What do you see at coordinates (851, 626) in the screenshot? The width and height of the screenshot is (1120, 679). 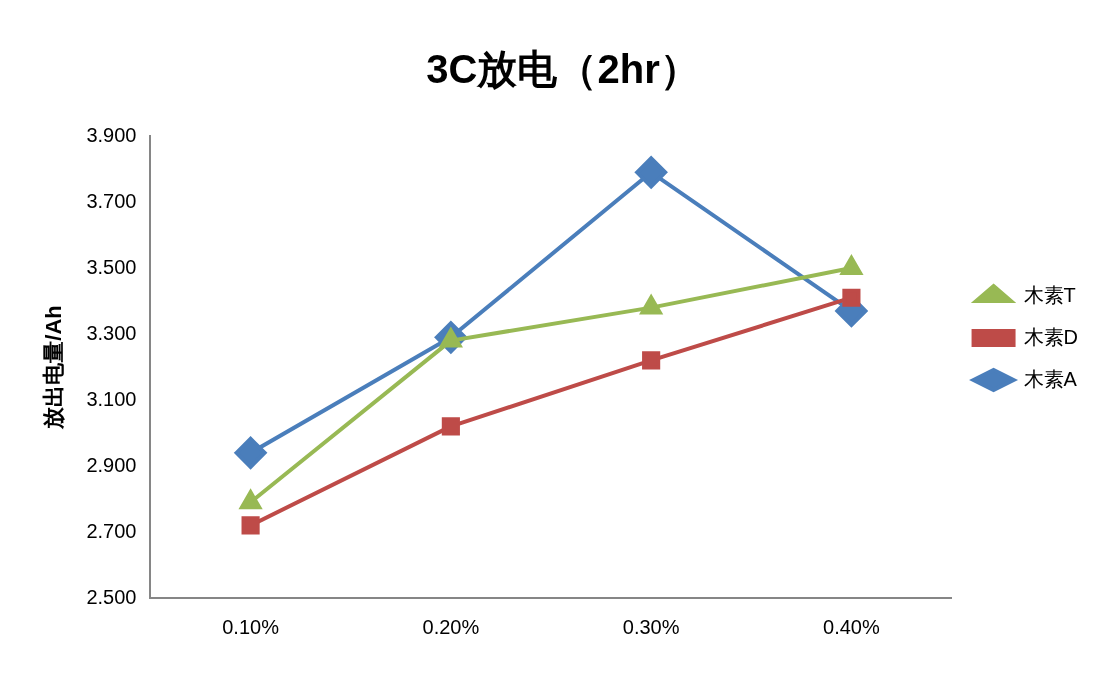 I see `x-tick-label: 0.40%` at bounding box center [851, 626].